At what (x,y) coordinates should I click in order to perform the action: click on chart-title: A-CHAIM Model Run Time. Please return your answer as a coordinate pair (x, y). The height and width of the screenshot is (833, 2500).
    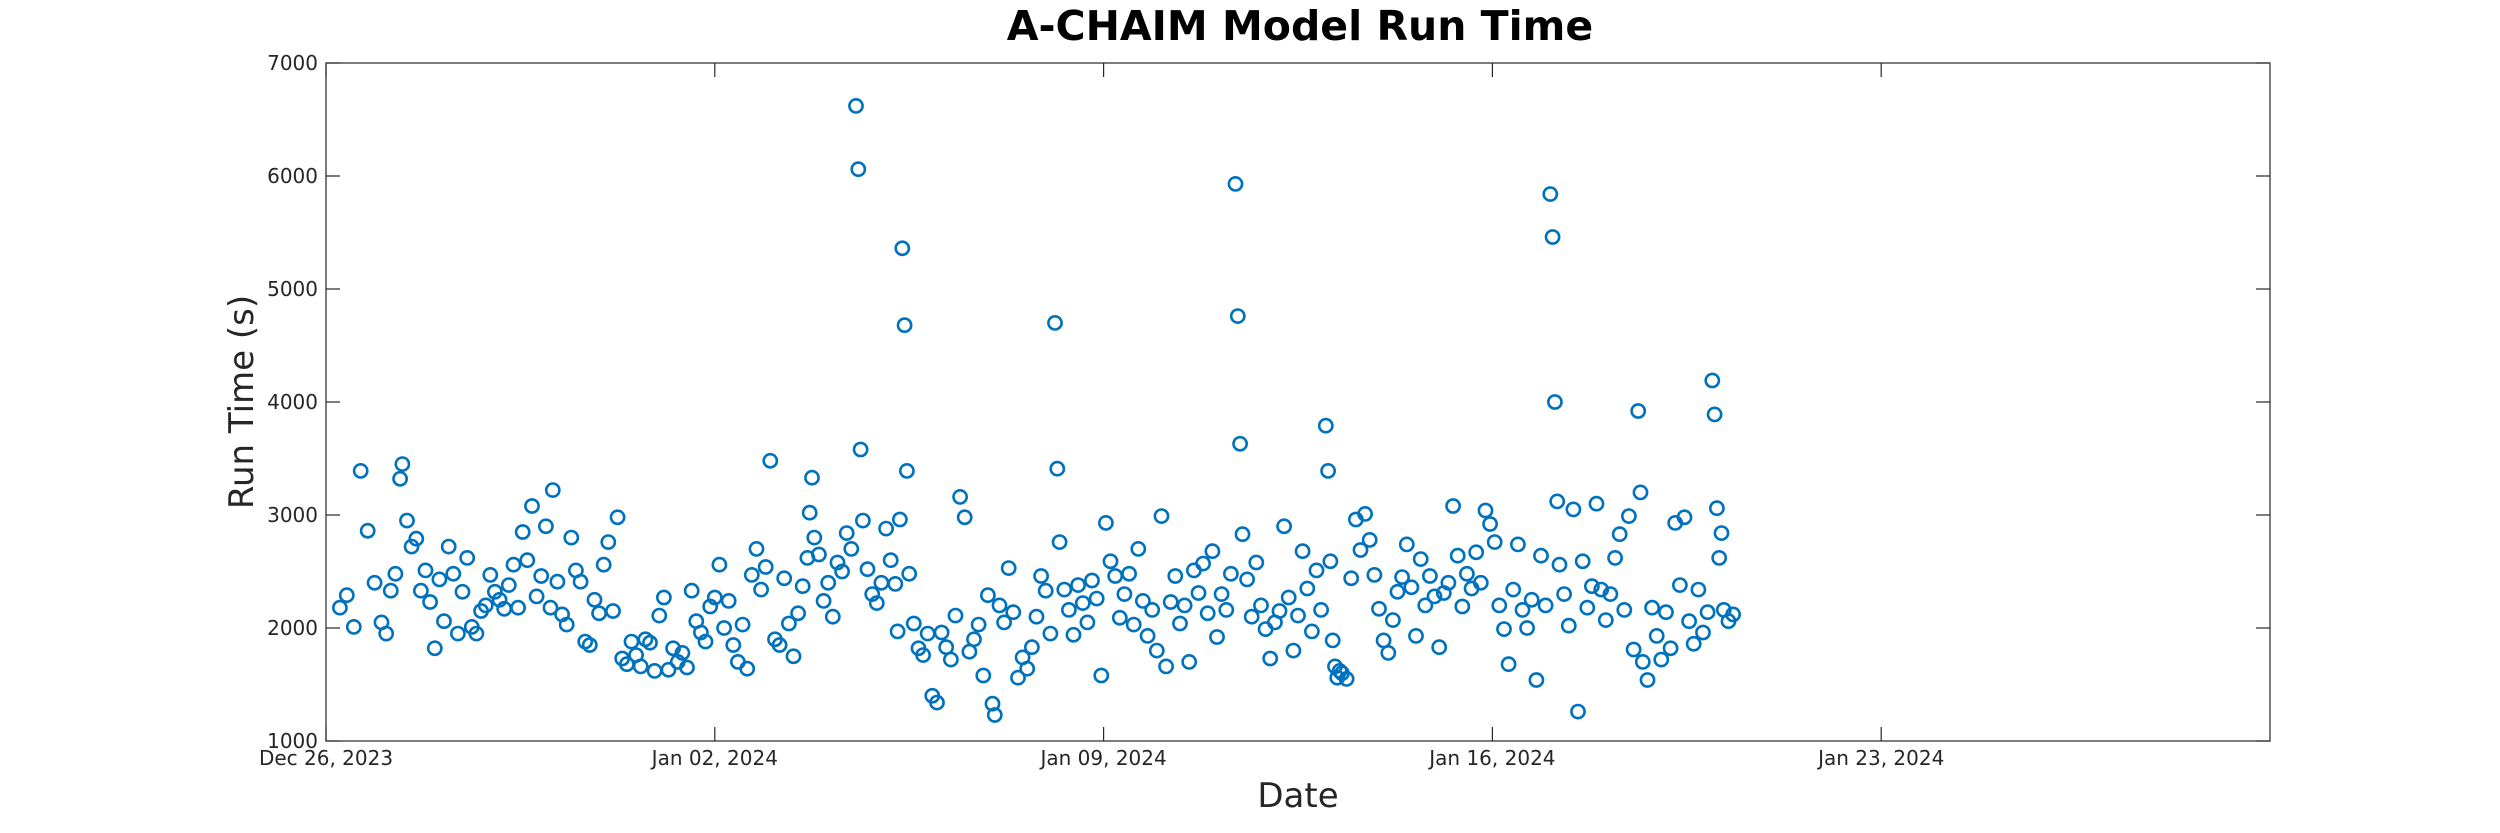
    Looking at the image, I should click on (1300, 26).